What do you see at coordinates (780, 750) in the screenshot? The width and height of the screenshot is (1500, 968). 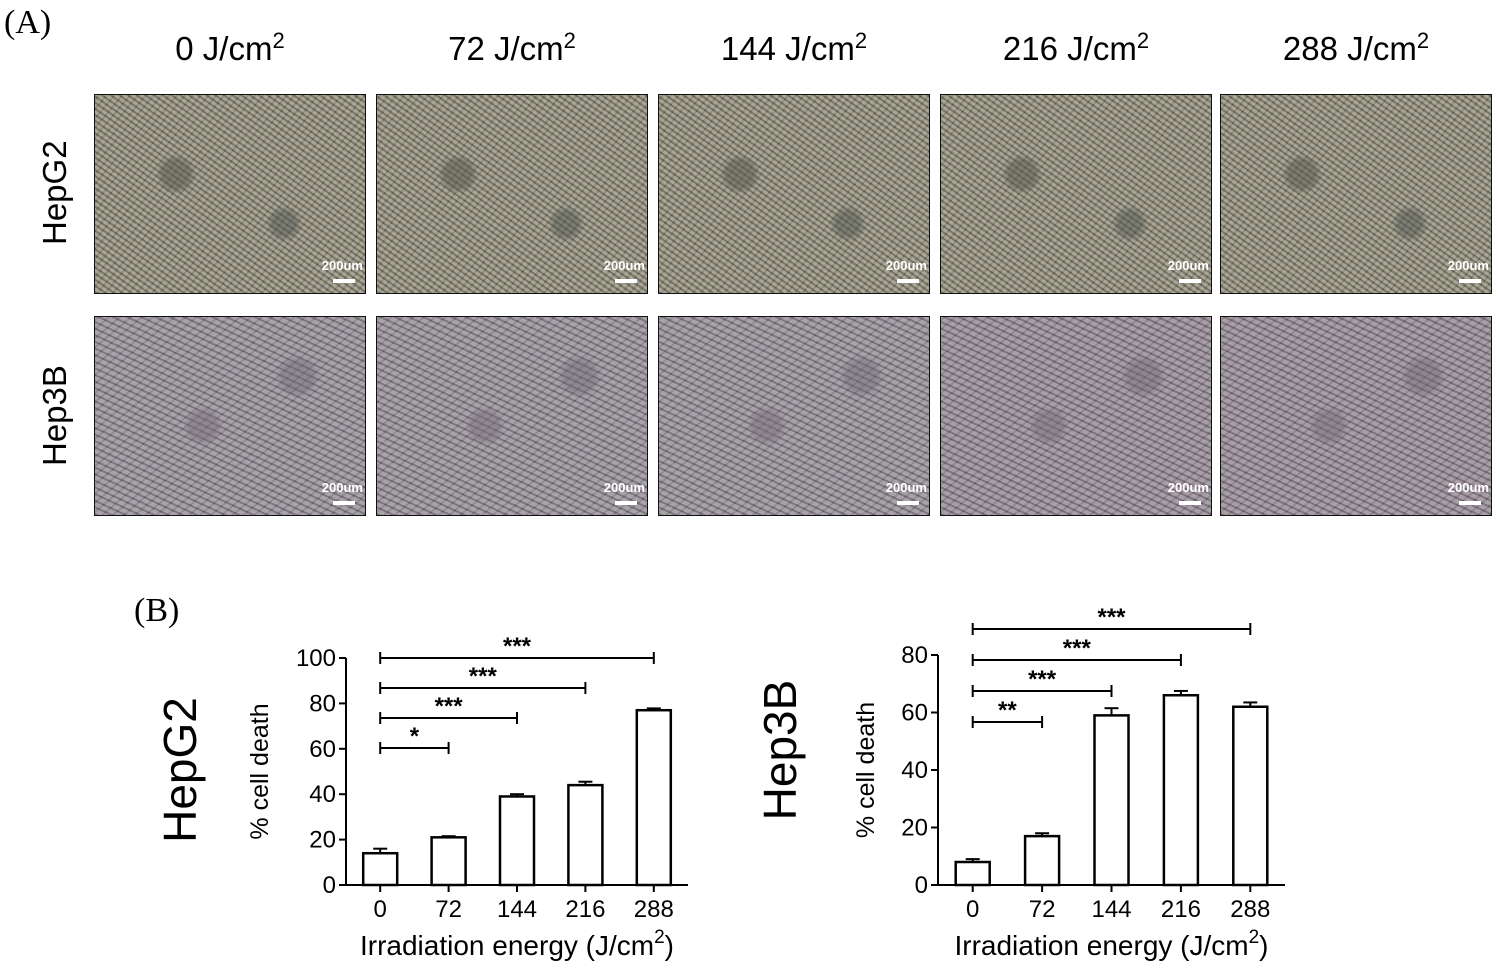 I see `chart-title: Hep3B` at bounding box center [780, 750].